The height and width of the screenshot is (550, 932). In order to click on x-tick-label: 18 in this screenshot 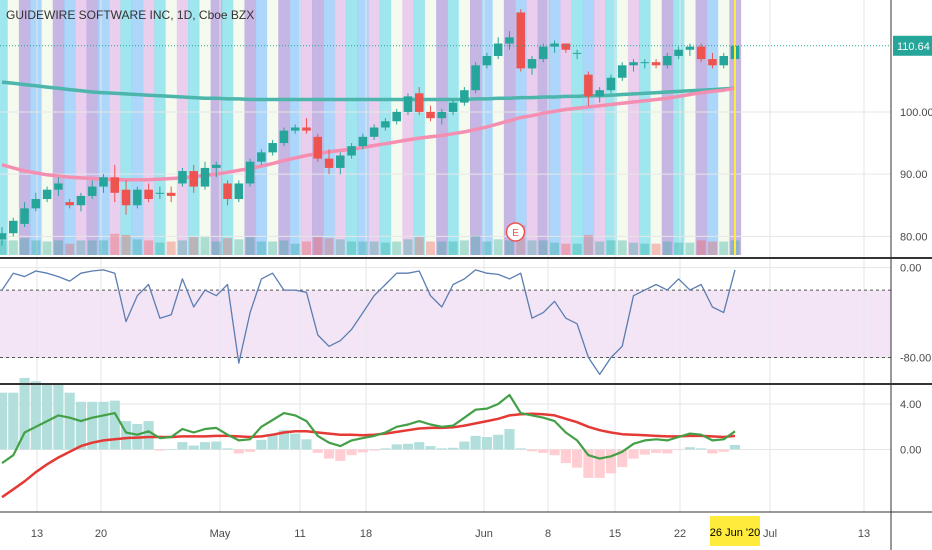, I will do `click(366, 534)`.